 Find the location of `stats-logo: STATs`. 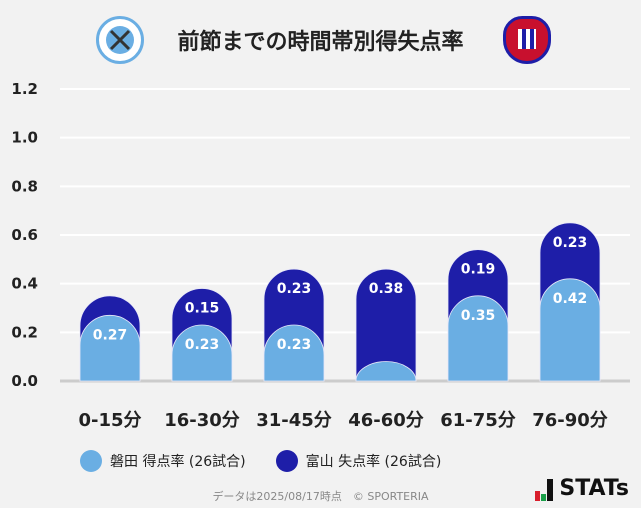

stats-logo: STATs is located at coordinates (582, 488).